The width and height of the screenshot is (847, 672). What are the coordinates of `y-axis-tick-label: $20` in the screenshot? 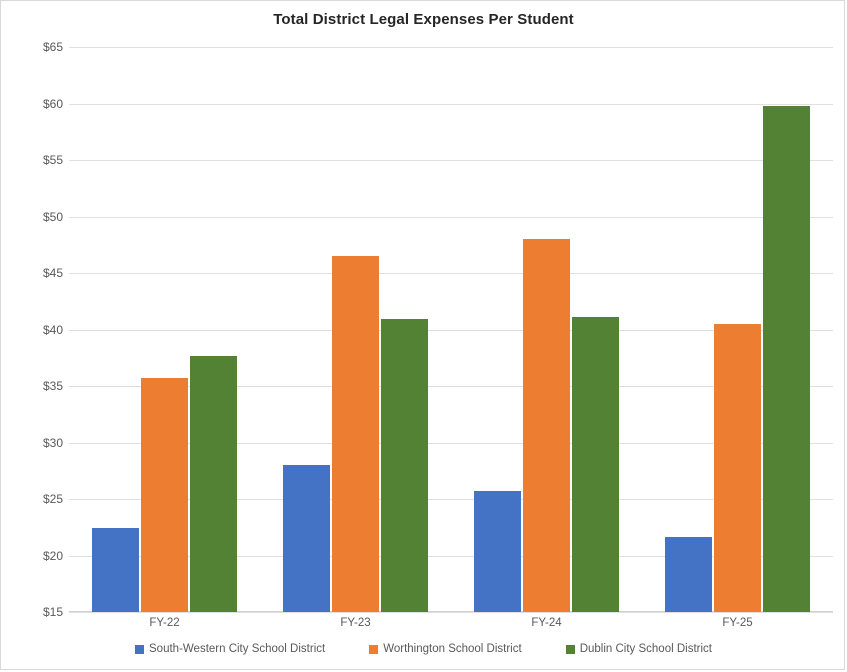 It's located at (52, 555).